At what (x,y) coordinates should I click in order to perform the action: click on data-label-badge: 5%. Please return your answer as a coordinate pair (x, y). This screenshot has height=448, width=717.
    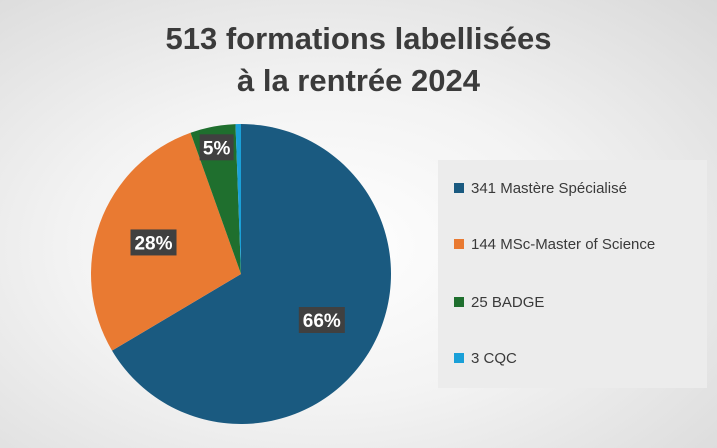
    Looking at the image, I should click on (217, 148).